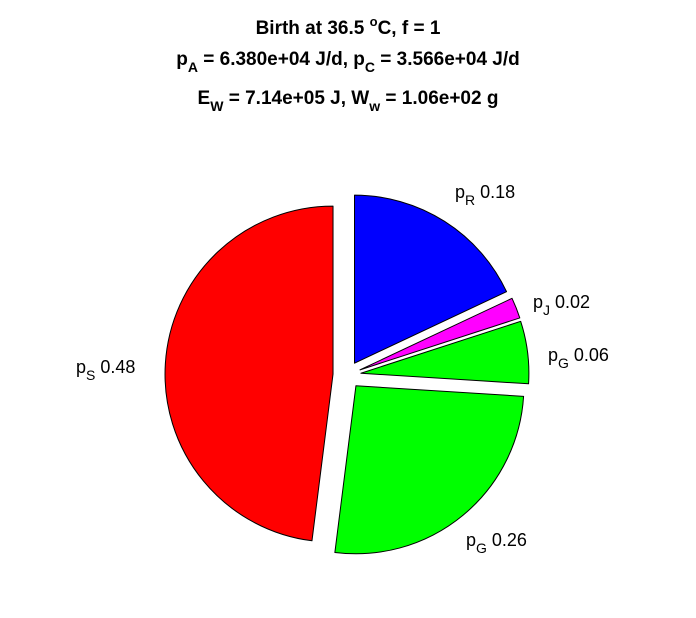  What do you see at coordinates (485, 195) in the screenshot?
I see `slice-label-0: pR 0.18` at bounding box center [485, 195].